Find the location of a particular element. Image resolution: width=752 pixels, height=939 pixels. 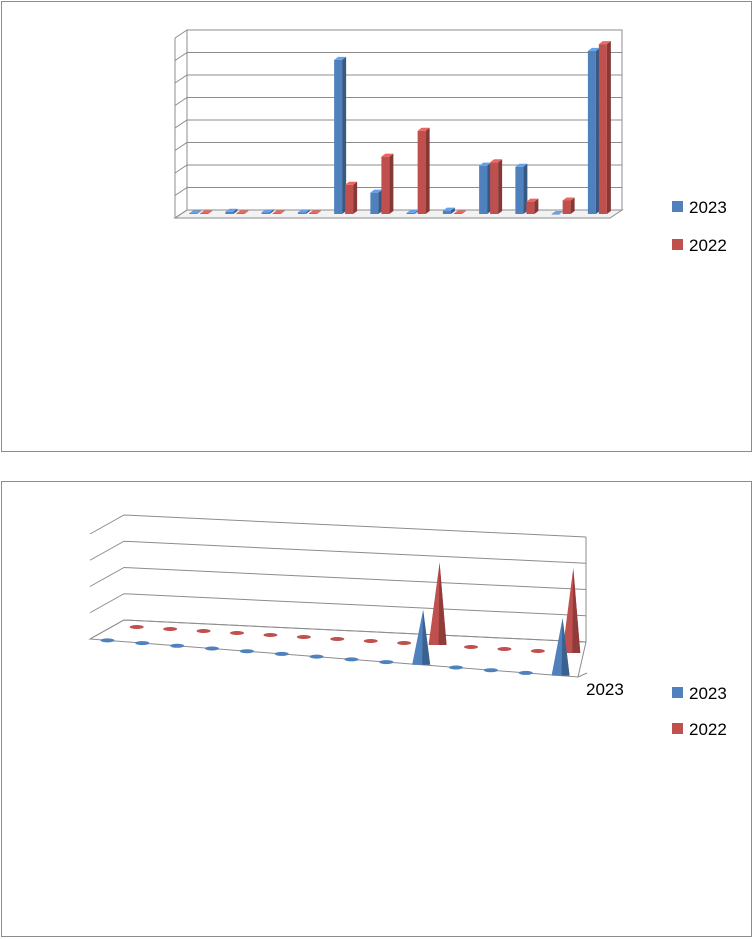

axes is located at coordinates (392, 128).